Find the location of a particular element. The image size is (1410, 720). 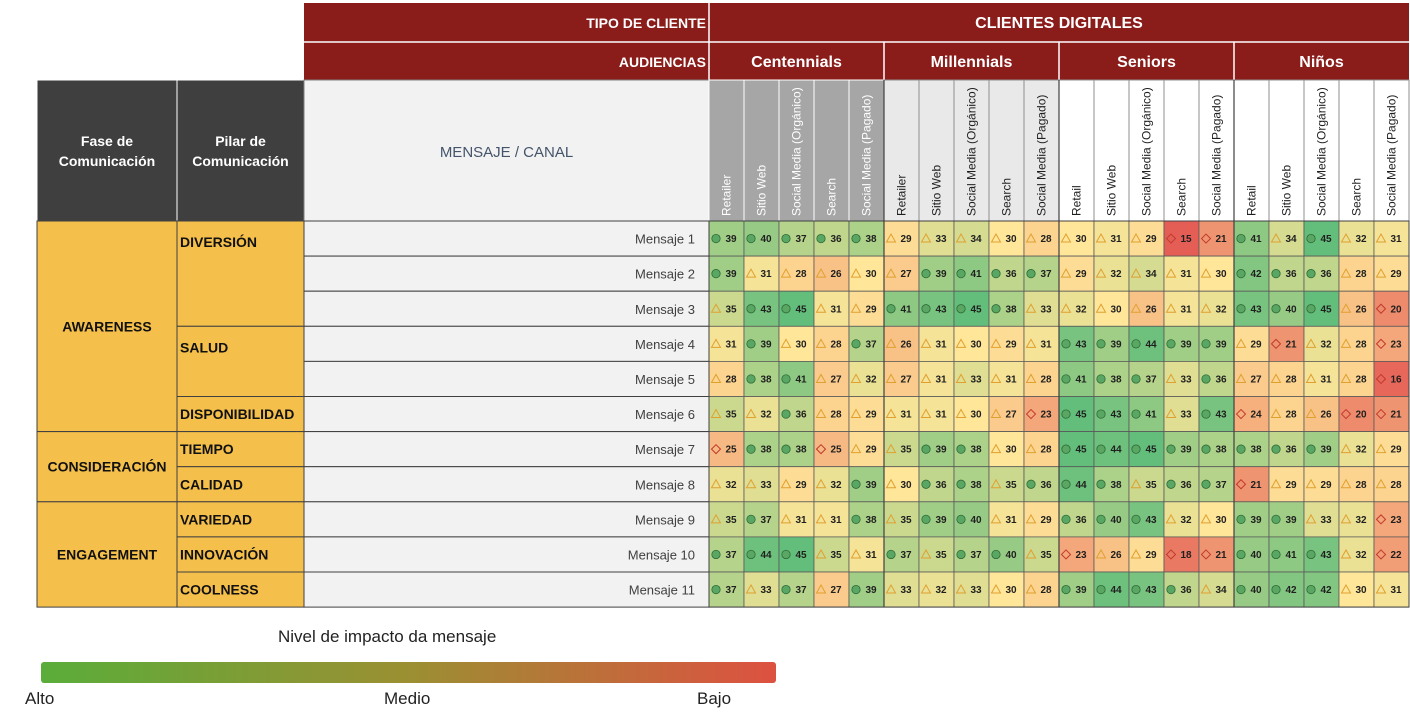

value-label: 35 is located at coordinates (906, 520).